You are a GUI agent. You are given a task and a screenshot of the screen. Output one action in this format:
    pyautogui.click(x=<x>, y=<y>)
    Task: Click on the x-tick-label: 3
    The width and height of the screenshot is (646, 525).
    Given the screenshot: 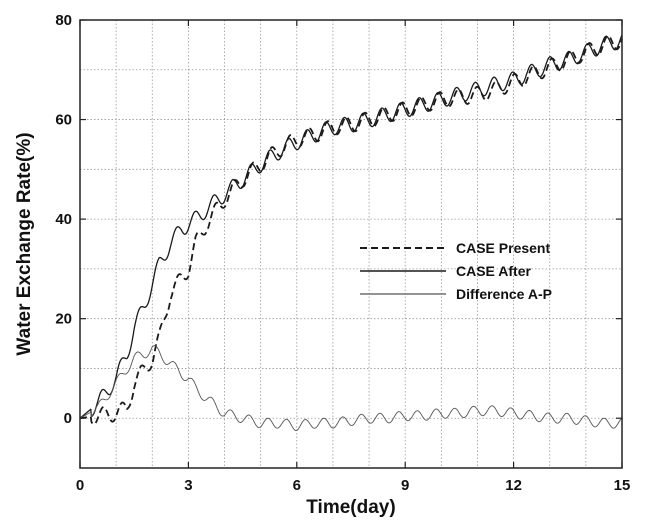 What is the action you would take?
    pyautogui.click(x=188, y=485)
    